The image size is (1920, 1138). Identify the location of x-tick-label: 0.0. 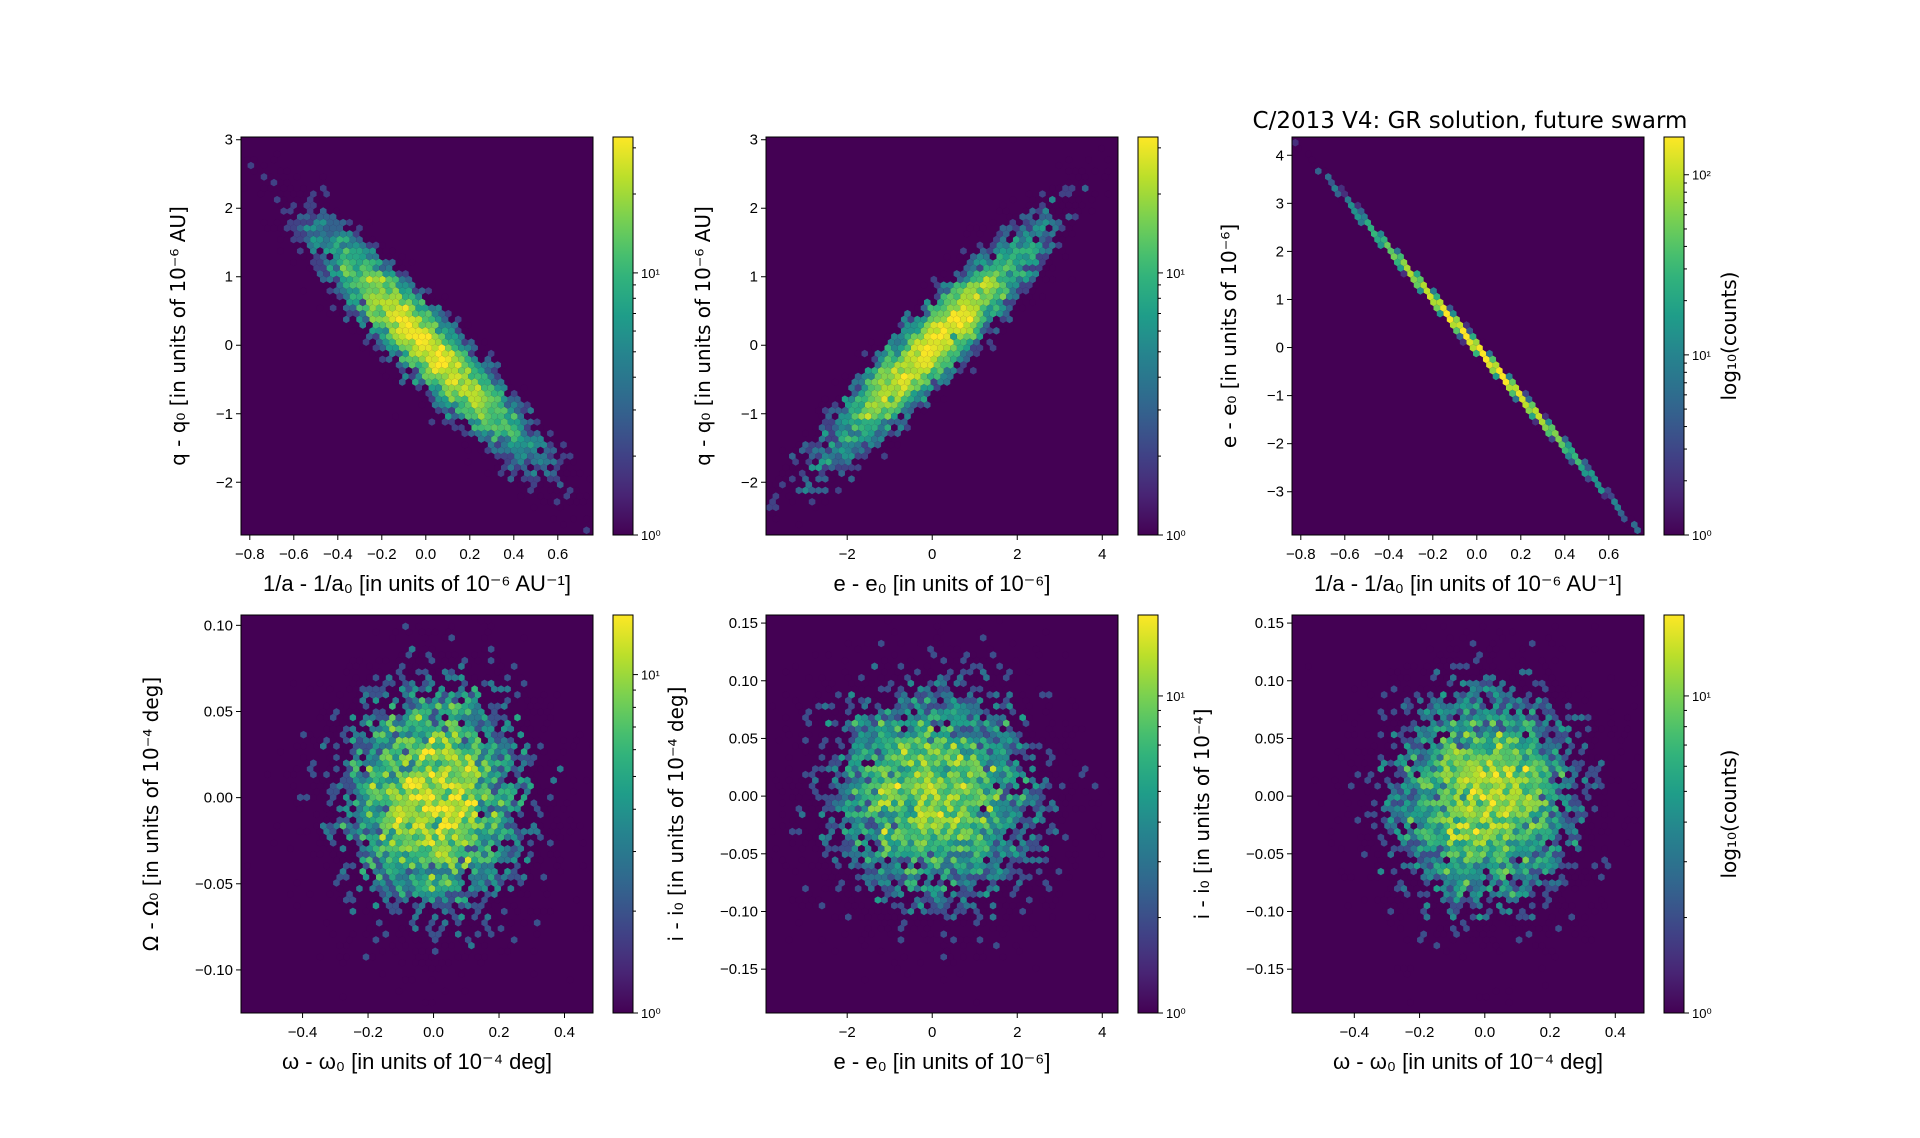
(1476, 554).